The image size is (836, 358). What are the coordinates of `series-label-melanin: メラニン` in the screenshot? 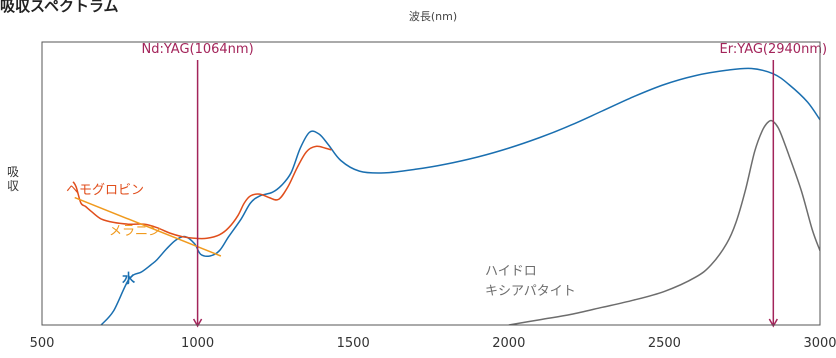 It's located at (135, 231).